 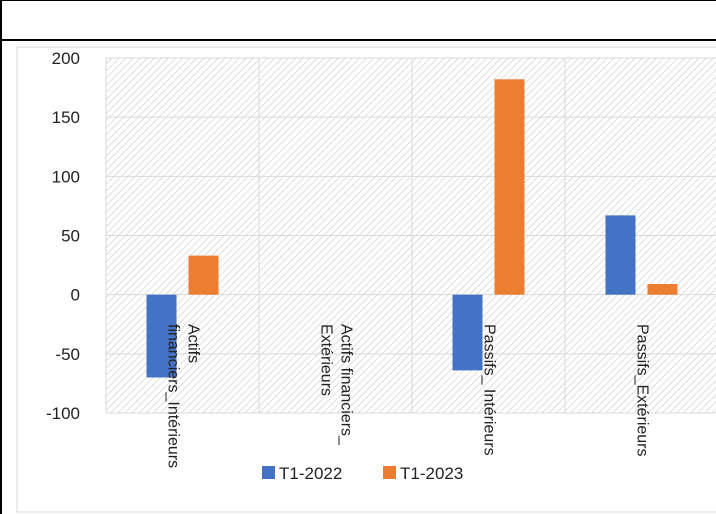 What do you see at coordinates (362, 473) in the screenshot?
I see `legend: T1-2022 T1-2023` at bounding box center [362, 473].